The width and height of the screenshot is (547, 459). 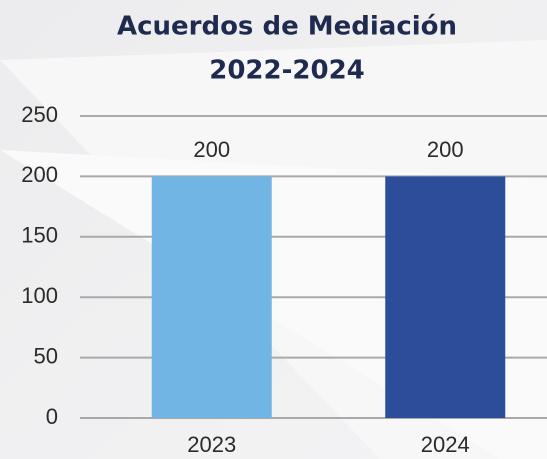 What do you see at coordinates (39, 295) in the screenshot?
I see `y-tick-label: 100` at bounding box center [39, 295].